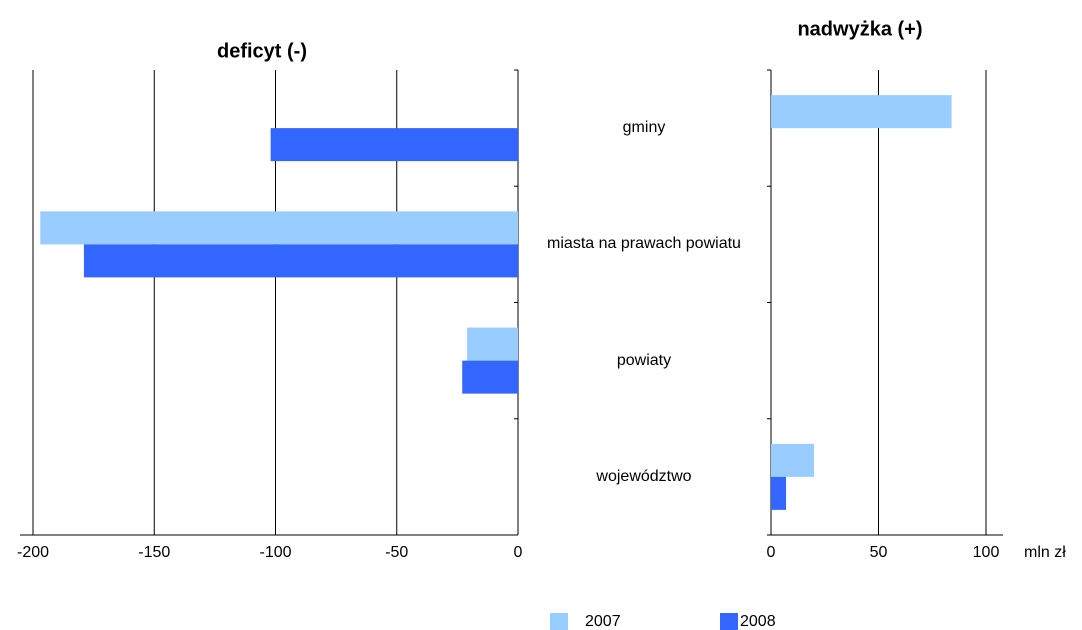 This screenshot has height=630, width=1082. What do you see at coordinates (986, 552) in the screenshot?
I see `x-tick-label: 100` at bounding box center [986, 552].